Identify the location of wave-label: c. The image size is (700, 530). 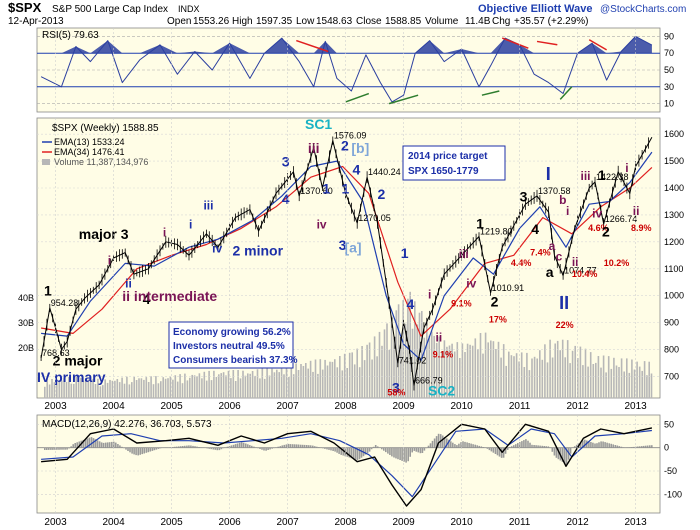
(559, 257).